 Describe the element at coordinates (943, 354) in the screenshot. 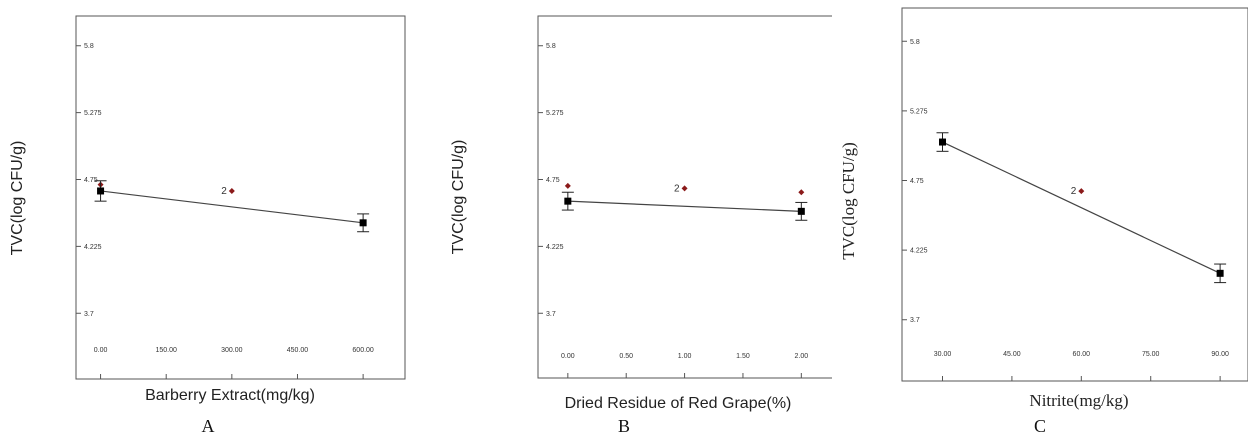

I see `x-tick-label: 30.00` at that location.